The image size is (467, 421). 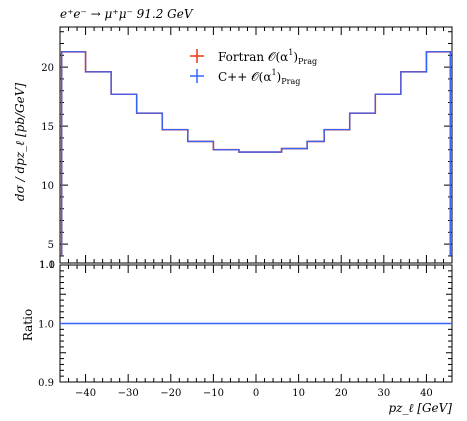 I want to click on legend-item-fortran: Fortran 𝒪(α1)Prag, so click(x=253, y=57).